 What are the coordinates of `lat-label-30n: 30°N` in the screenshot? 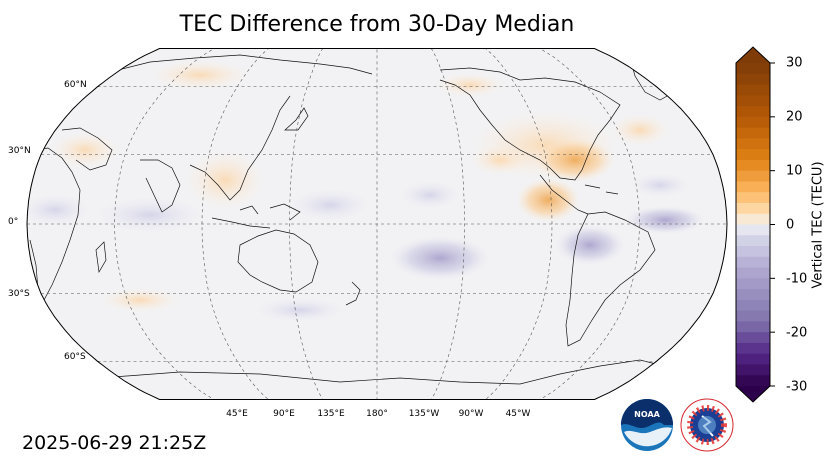 It's located at (19, 151).